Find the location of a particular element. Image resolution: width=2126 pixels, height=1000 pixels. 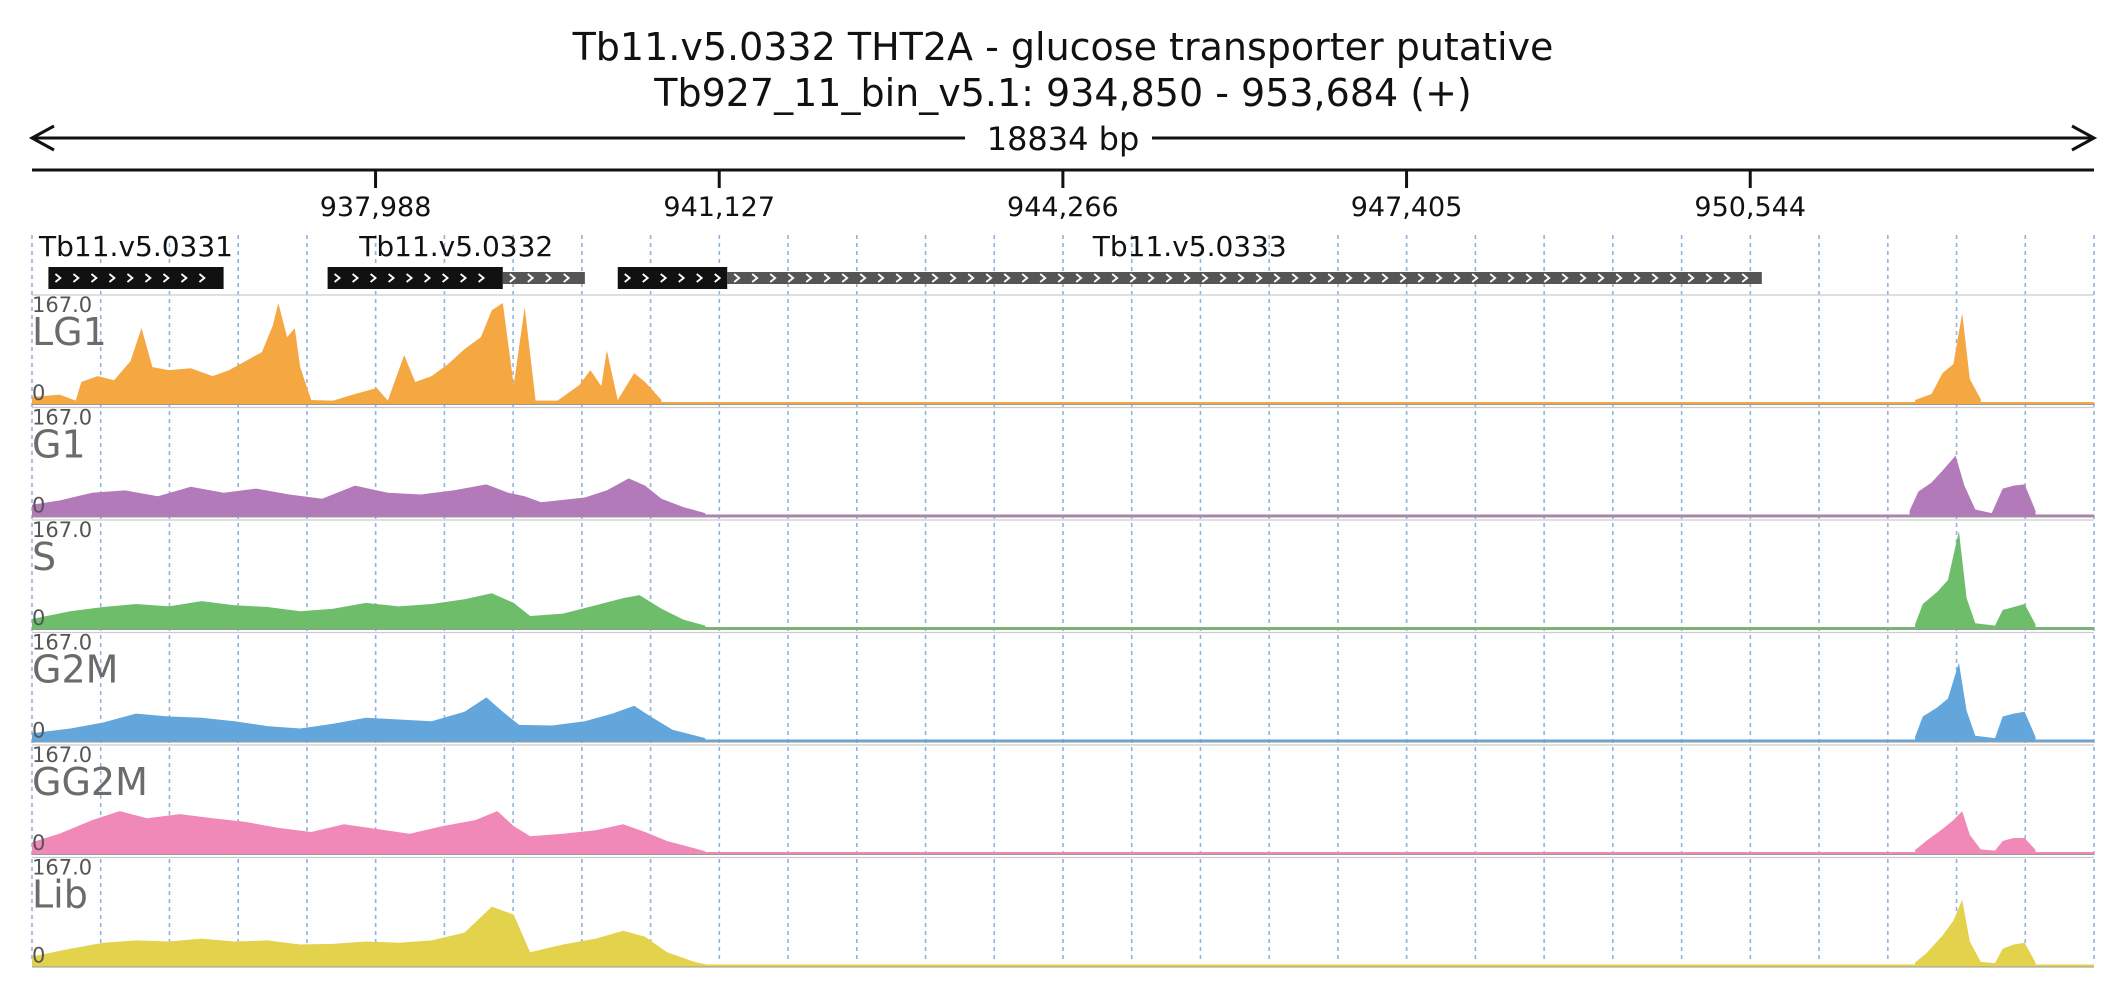

gene-label: Tb11.v5.0333 is located at coordinates (1189, 246).